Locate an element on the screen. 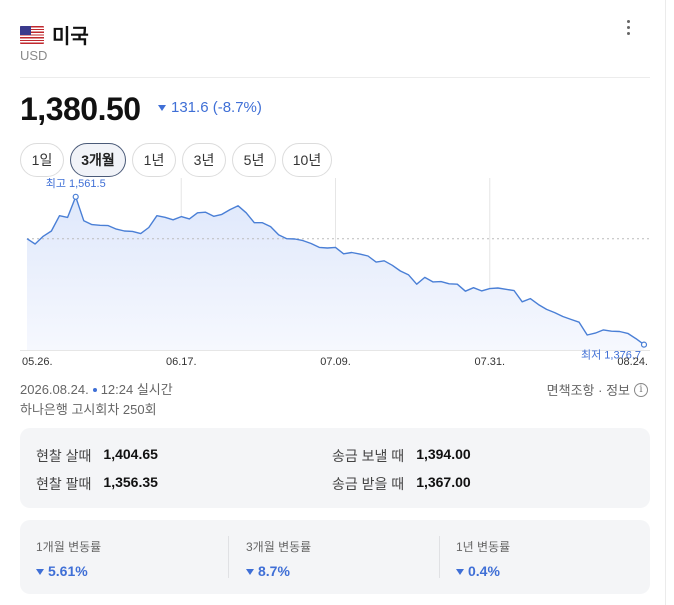 The image size is (674, 605). meta-source: 하나은행 고시회차 250회 is located at coordinates (88, 409).